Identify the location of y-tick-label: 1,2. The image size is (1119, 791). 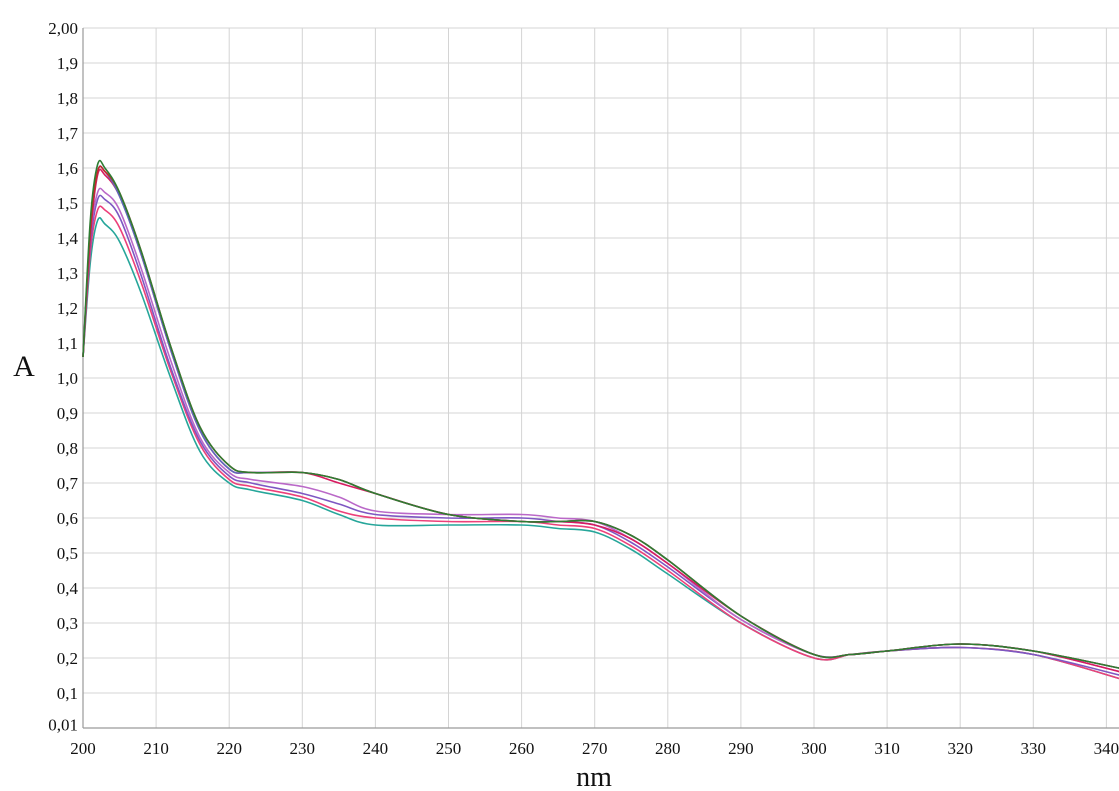
(67, 308).